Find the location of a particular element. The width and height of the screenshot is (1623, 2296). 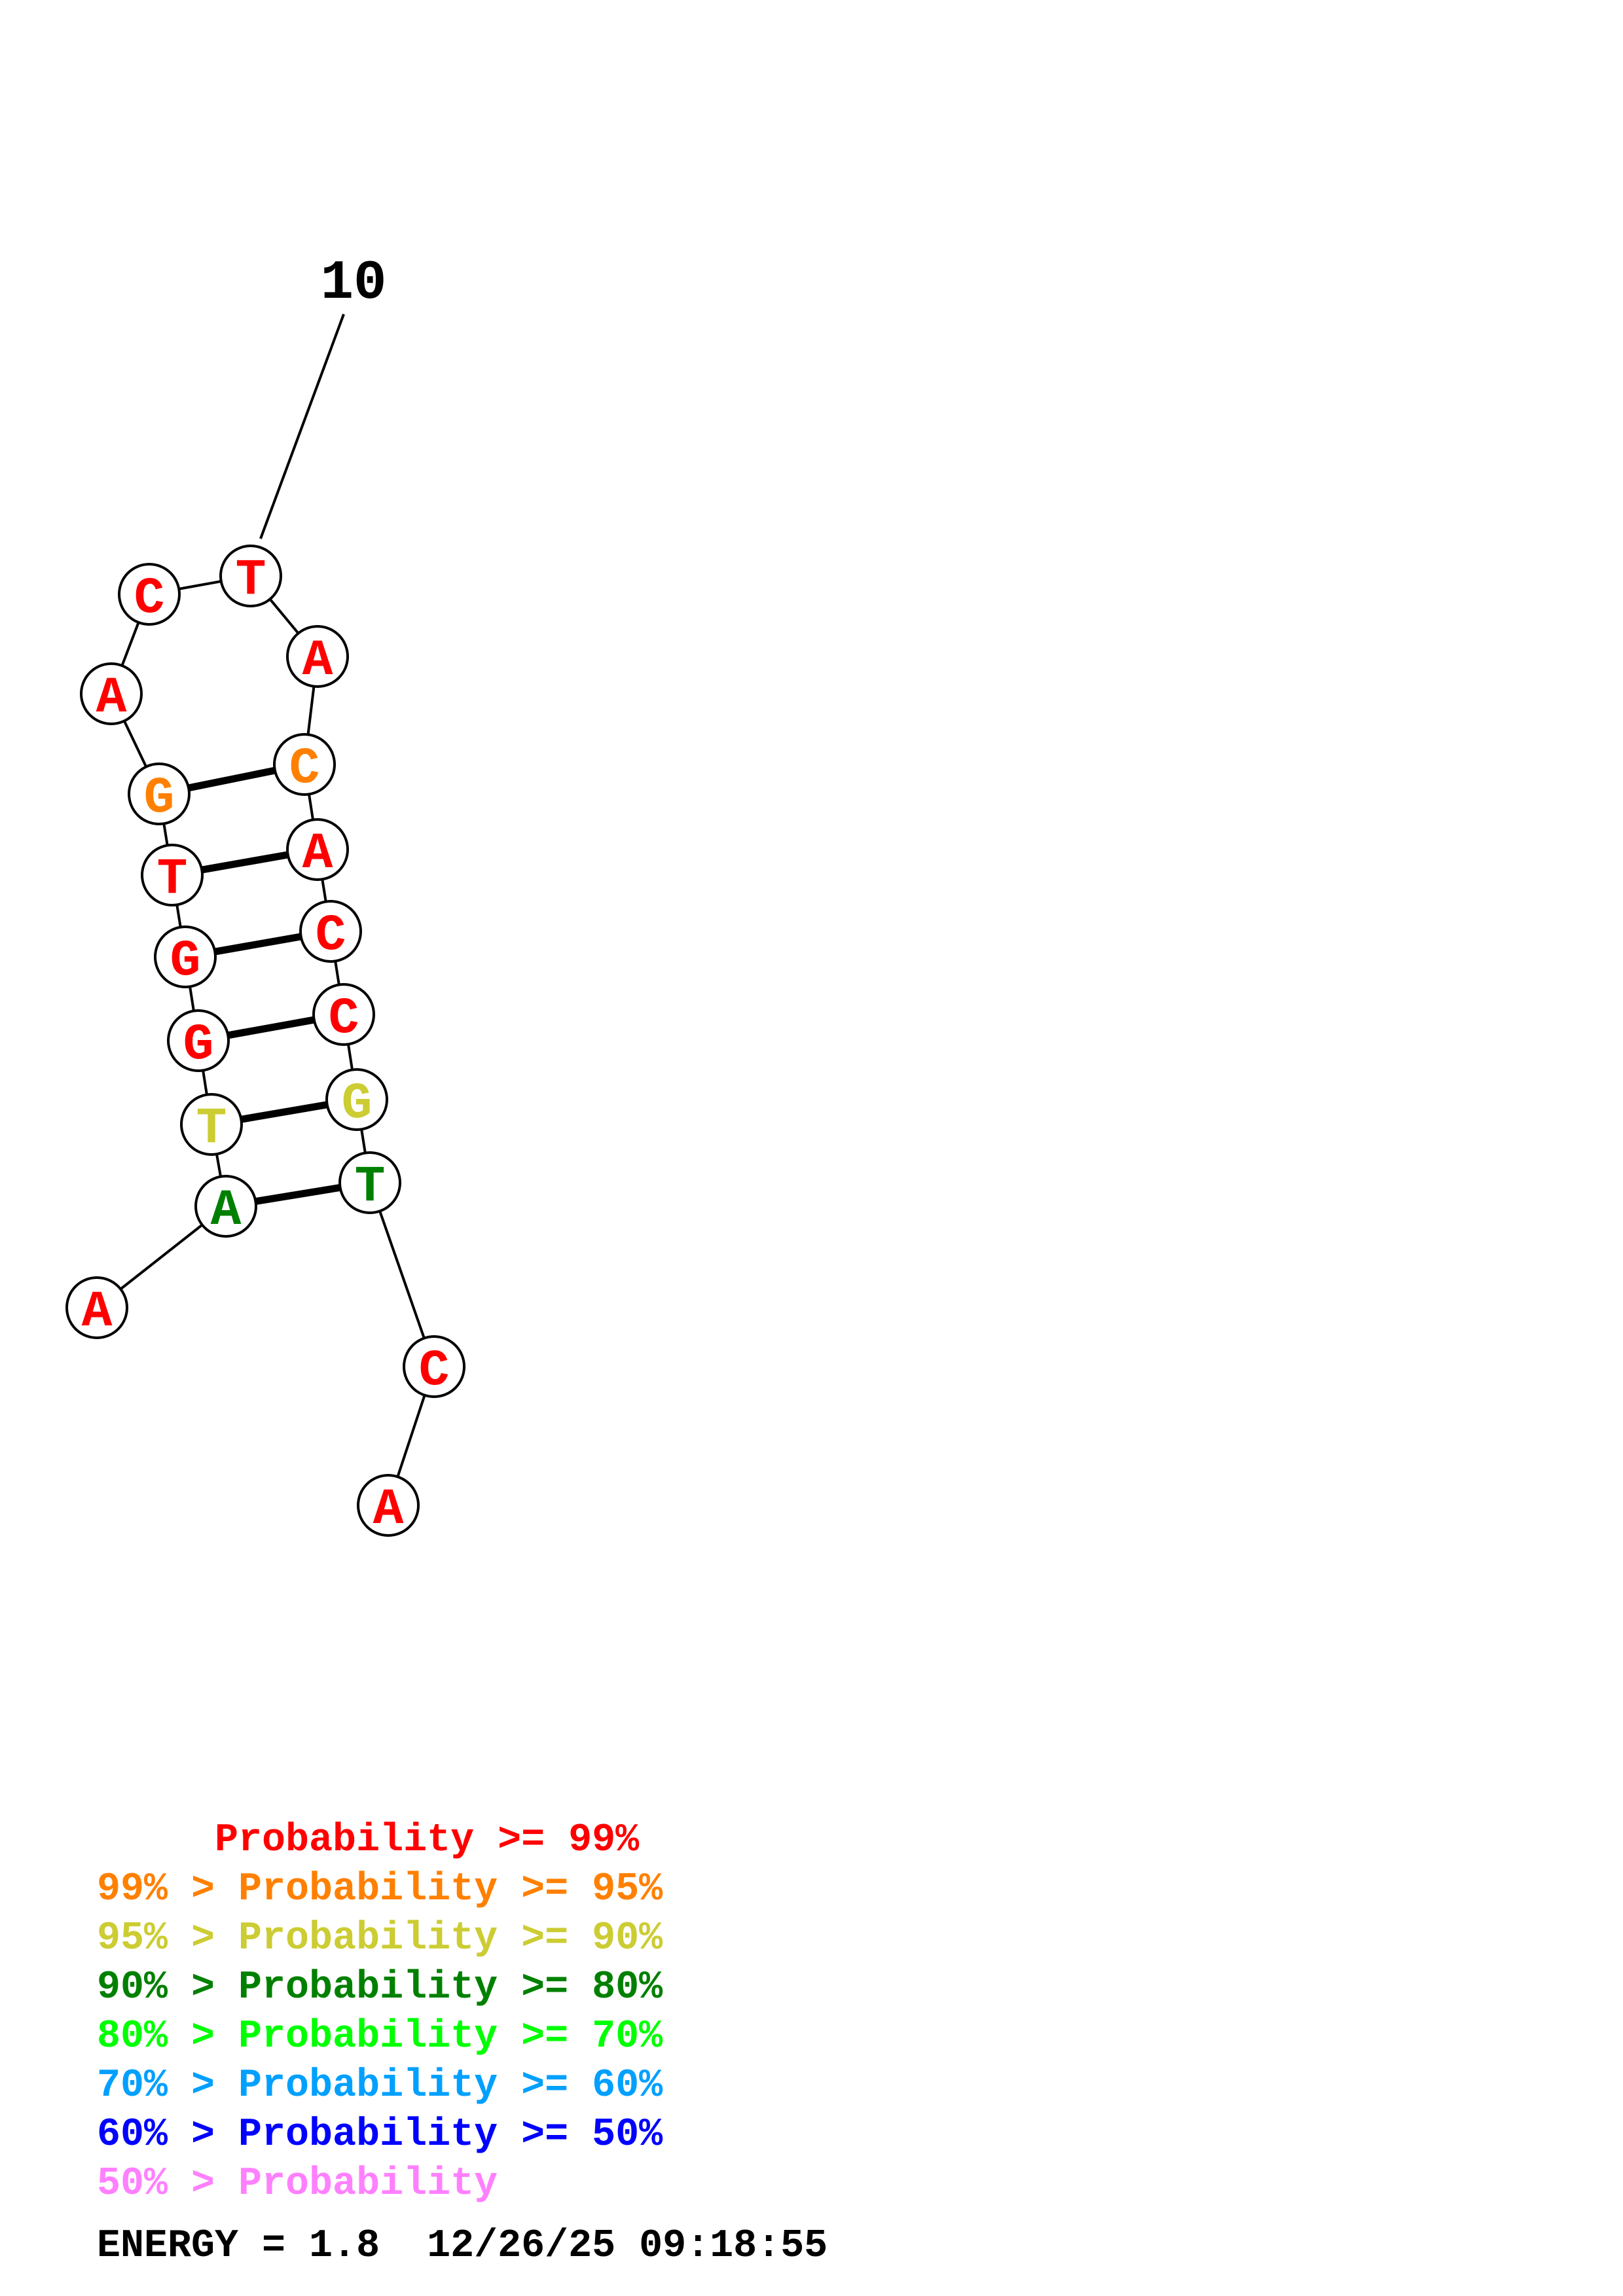

index-tick-layer: 10 is located at coordinates (323, 396).